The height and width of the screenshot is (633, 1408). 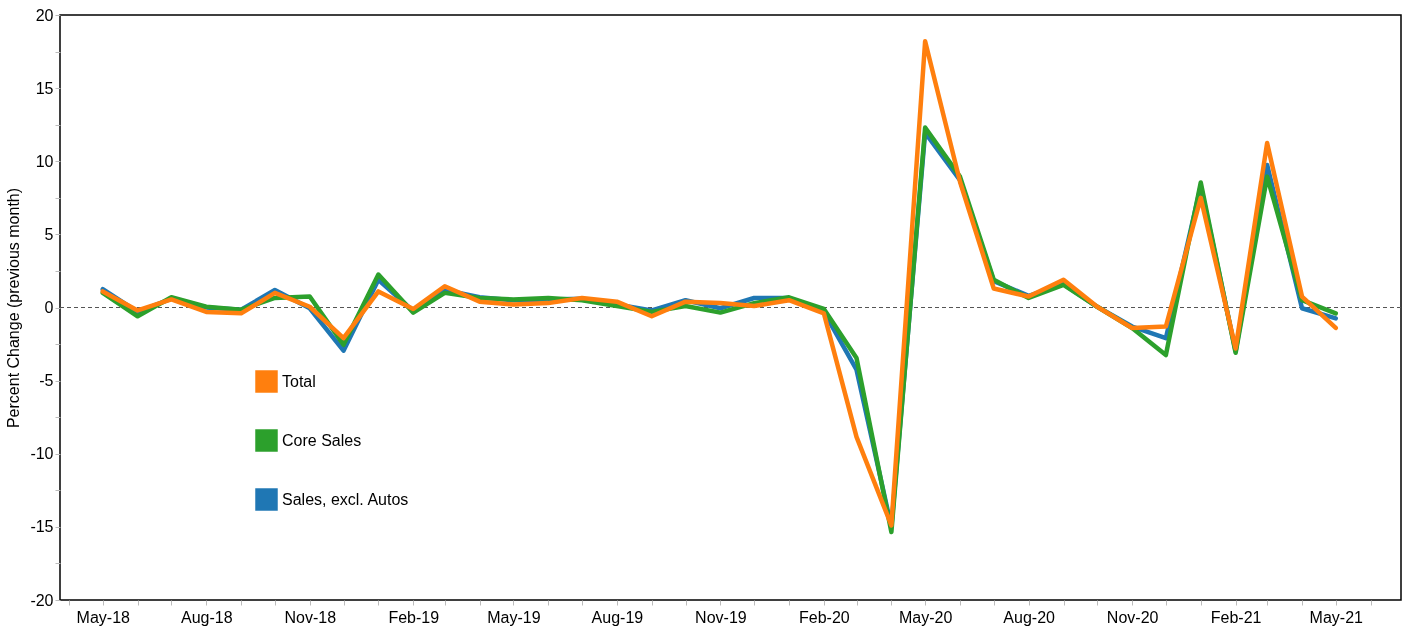 I want to click on y-tick-label: -15, so click(x=42, y=527).